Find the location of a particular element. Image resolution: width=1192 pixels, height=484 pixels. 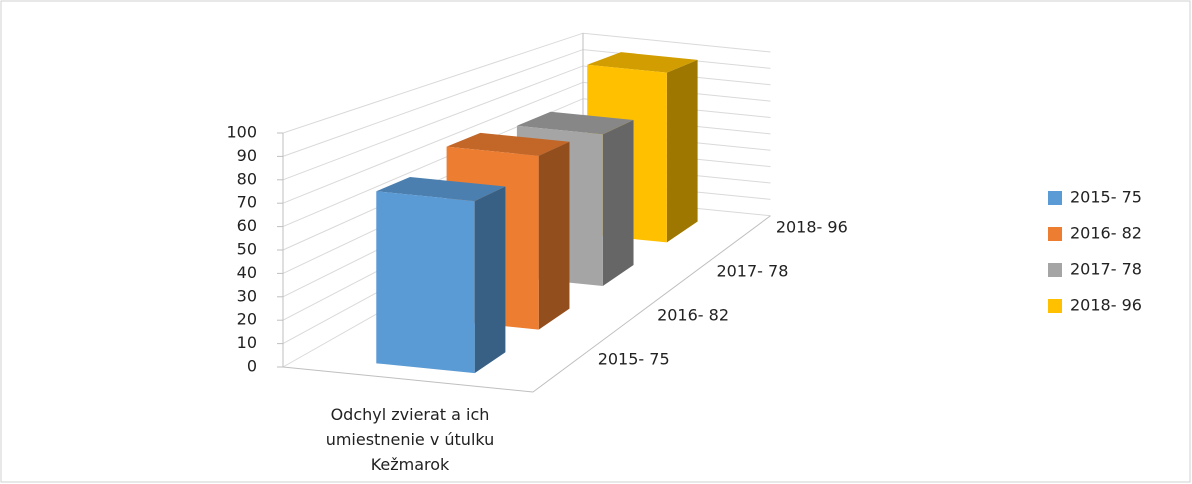

depth-tick-label: 2017- 78 is located at coordinates (752, 270).